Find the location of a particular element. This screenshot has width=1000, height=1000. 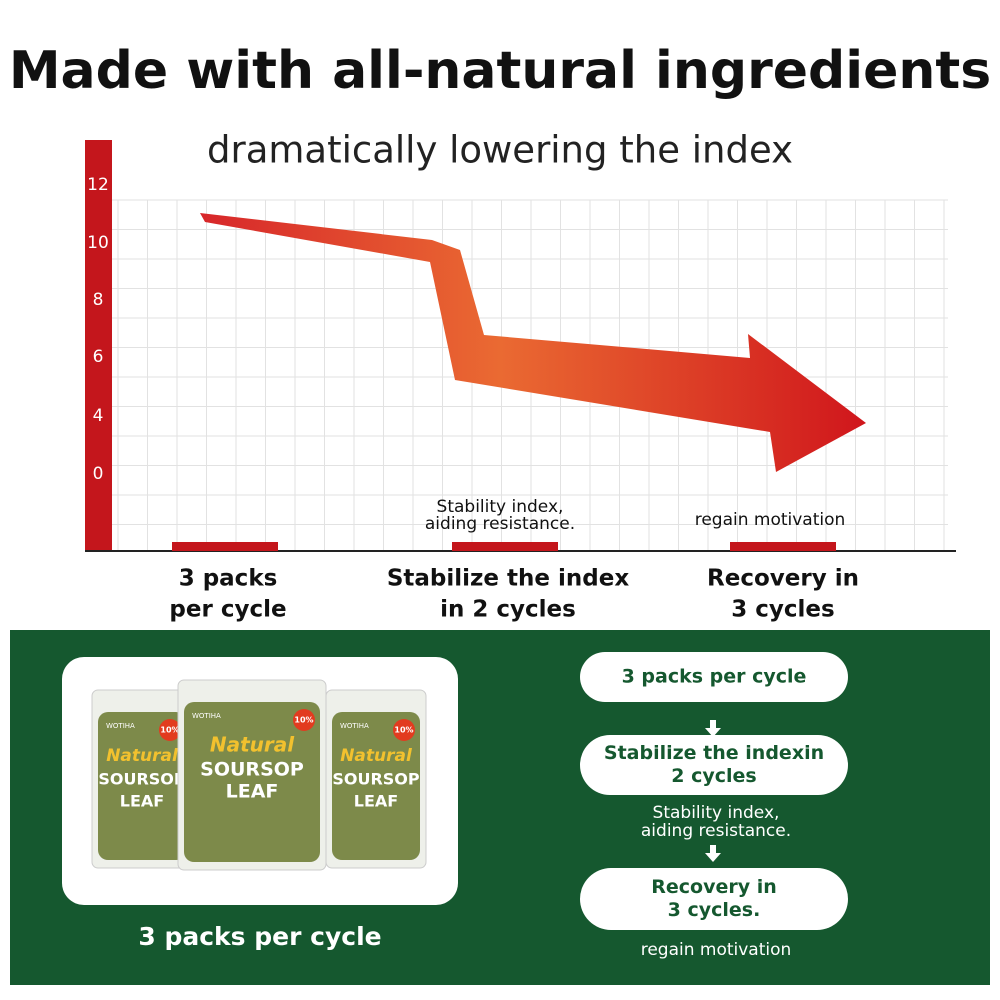

axis-label: 8 is located at coordinates (98, 300).